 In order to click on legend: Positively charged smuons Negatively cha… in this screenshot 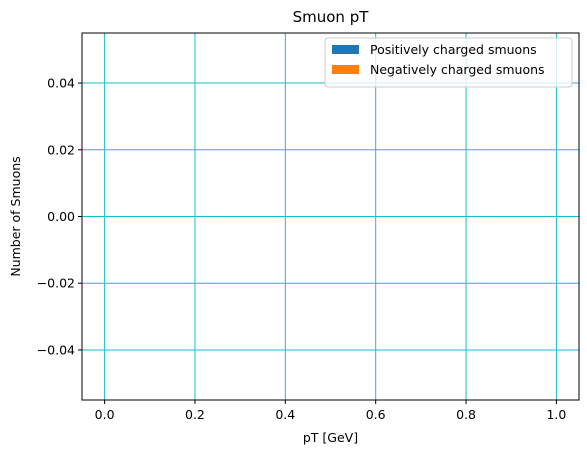, I will do `click(448, 62)`.